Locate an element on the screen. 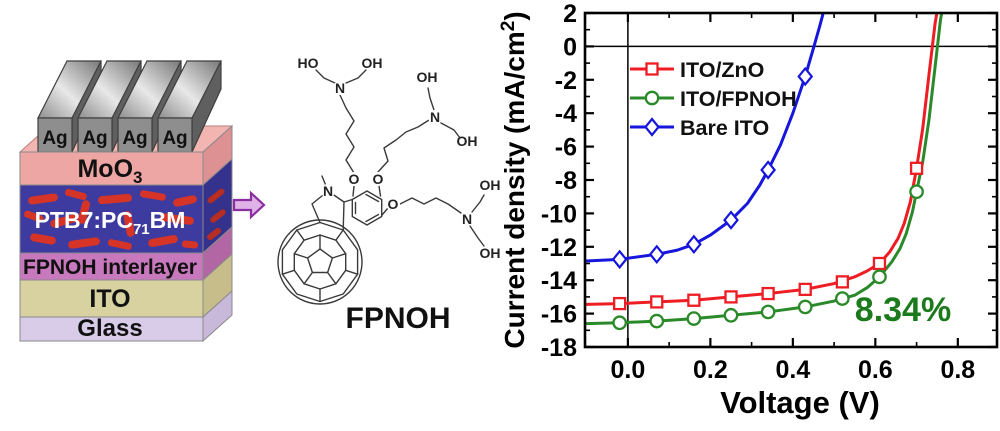 This screenshot has height=431, width=1000. atom-label-ho: HO is located at coordinates (308, 63).